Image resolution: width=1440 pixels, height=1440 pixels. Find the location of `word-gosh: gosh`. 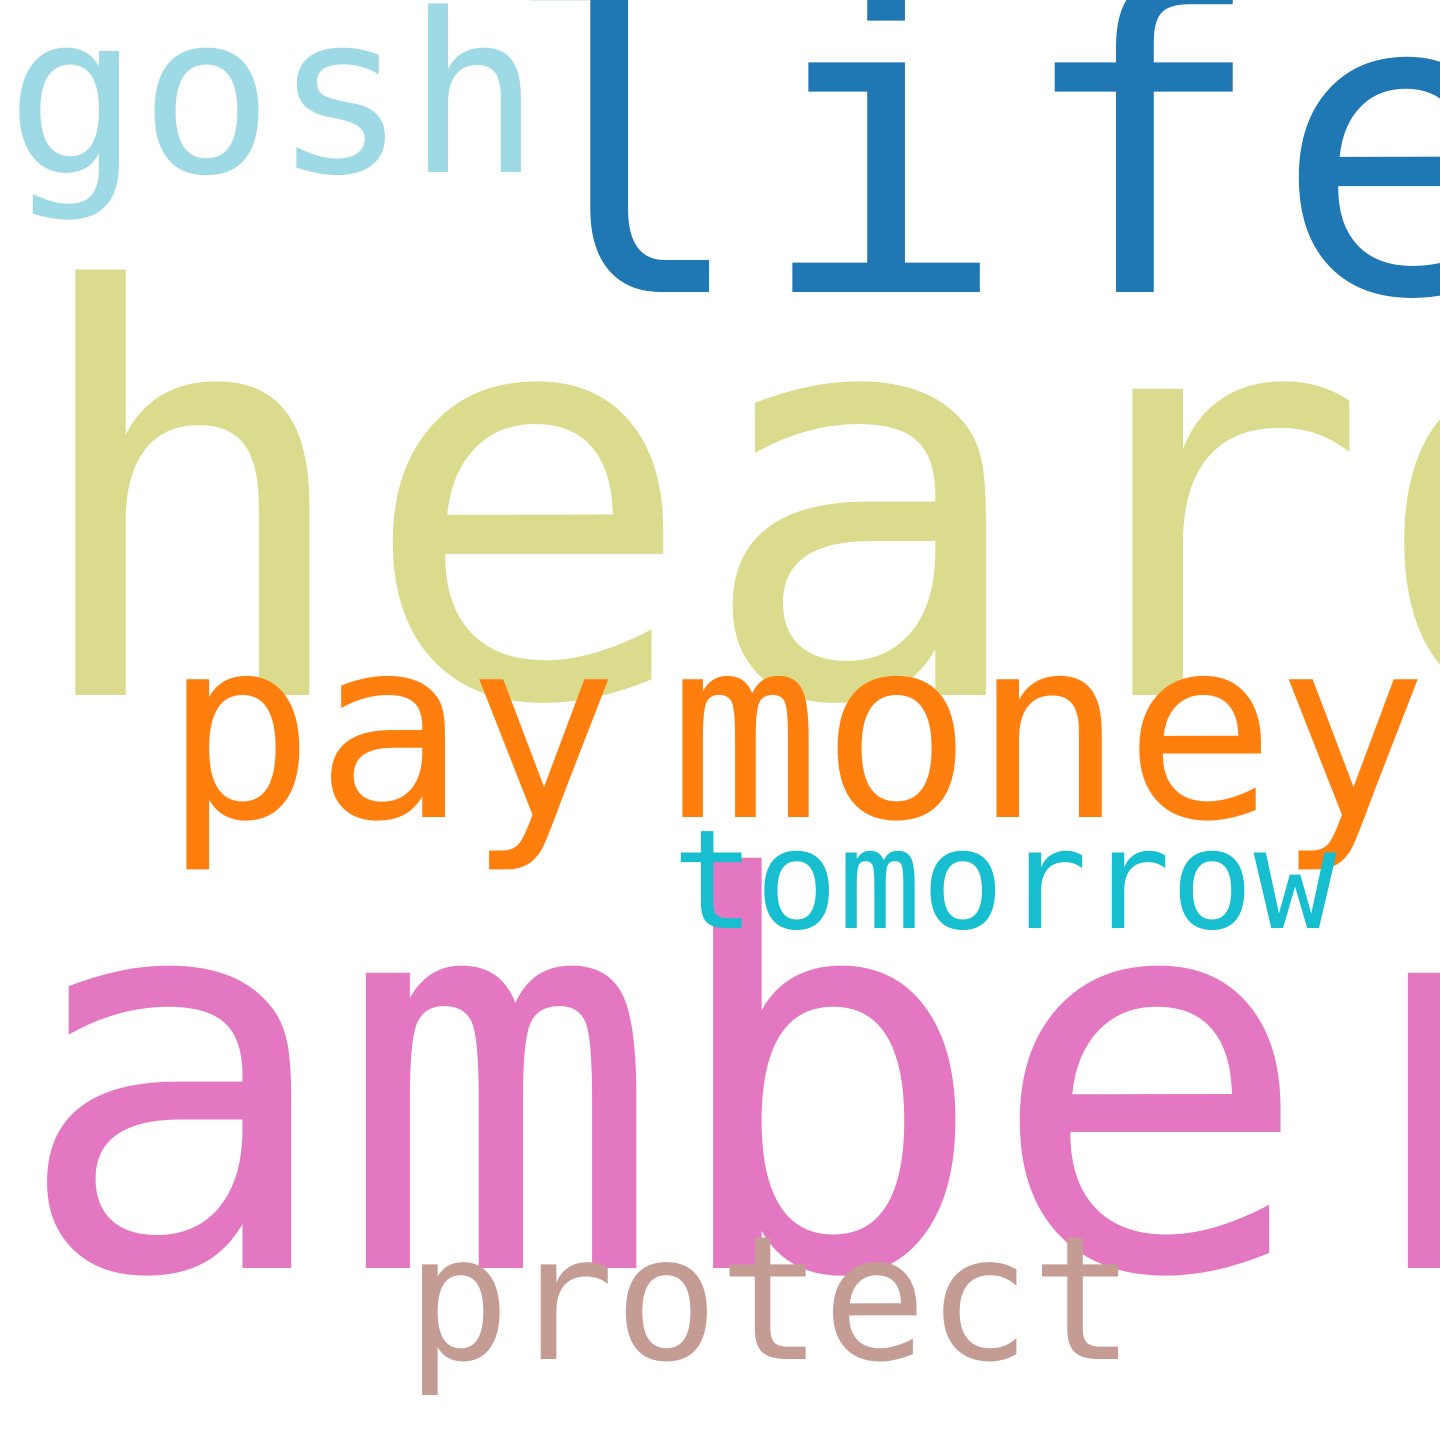

word-gosh: gosh is located at coordinates (273, 112).